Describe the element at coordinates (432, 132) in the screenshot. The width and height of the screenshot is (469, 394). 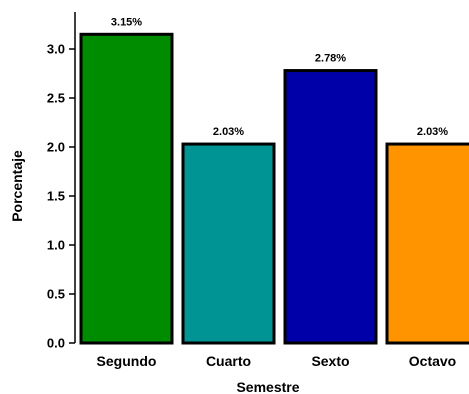
I see `value-label-octavo: 2.03%` at that location.